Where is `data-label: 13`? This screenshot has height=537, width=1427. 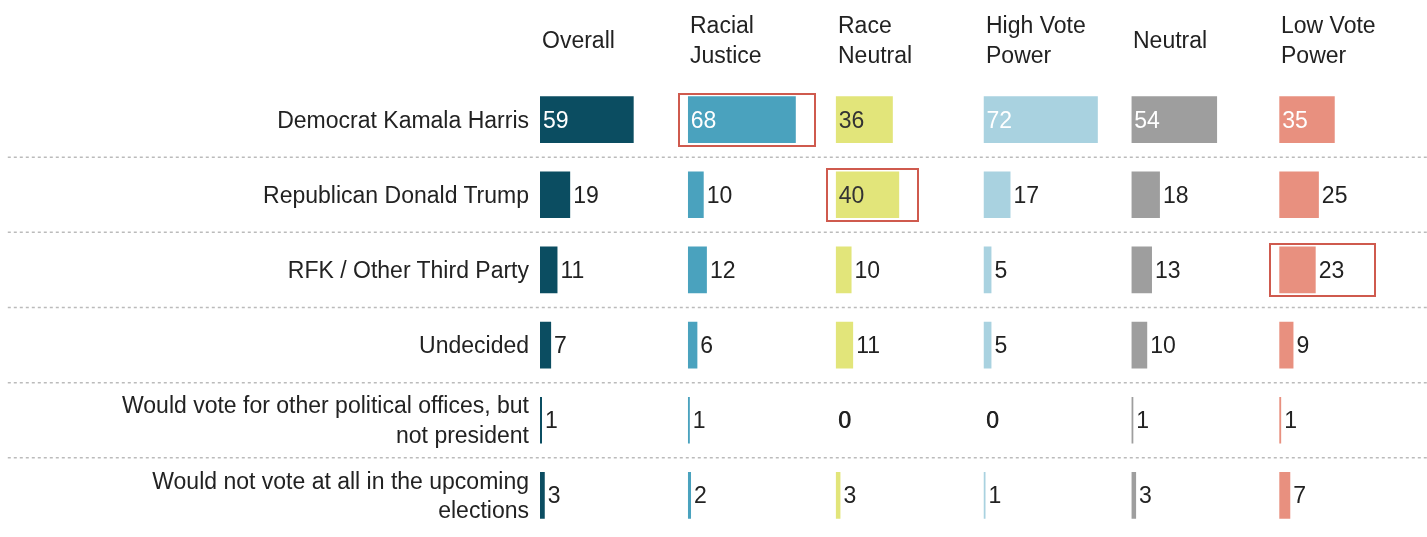 data-label: 13 is located at coordinates (1167, 269).